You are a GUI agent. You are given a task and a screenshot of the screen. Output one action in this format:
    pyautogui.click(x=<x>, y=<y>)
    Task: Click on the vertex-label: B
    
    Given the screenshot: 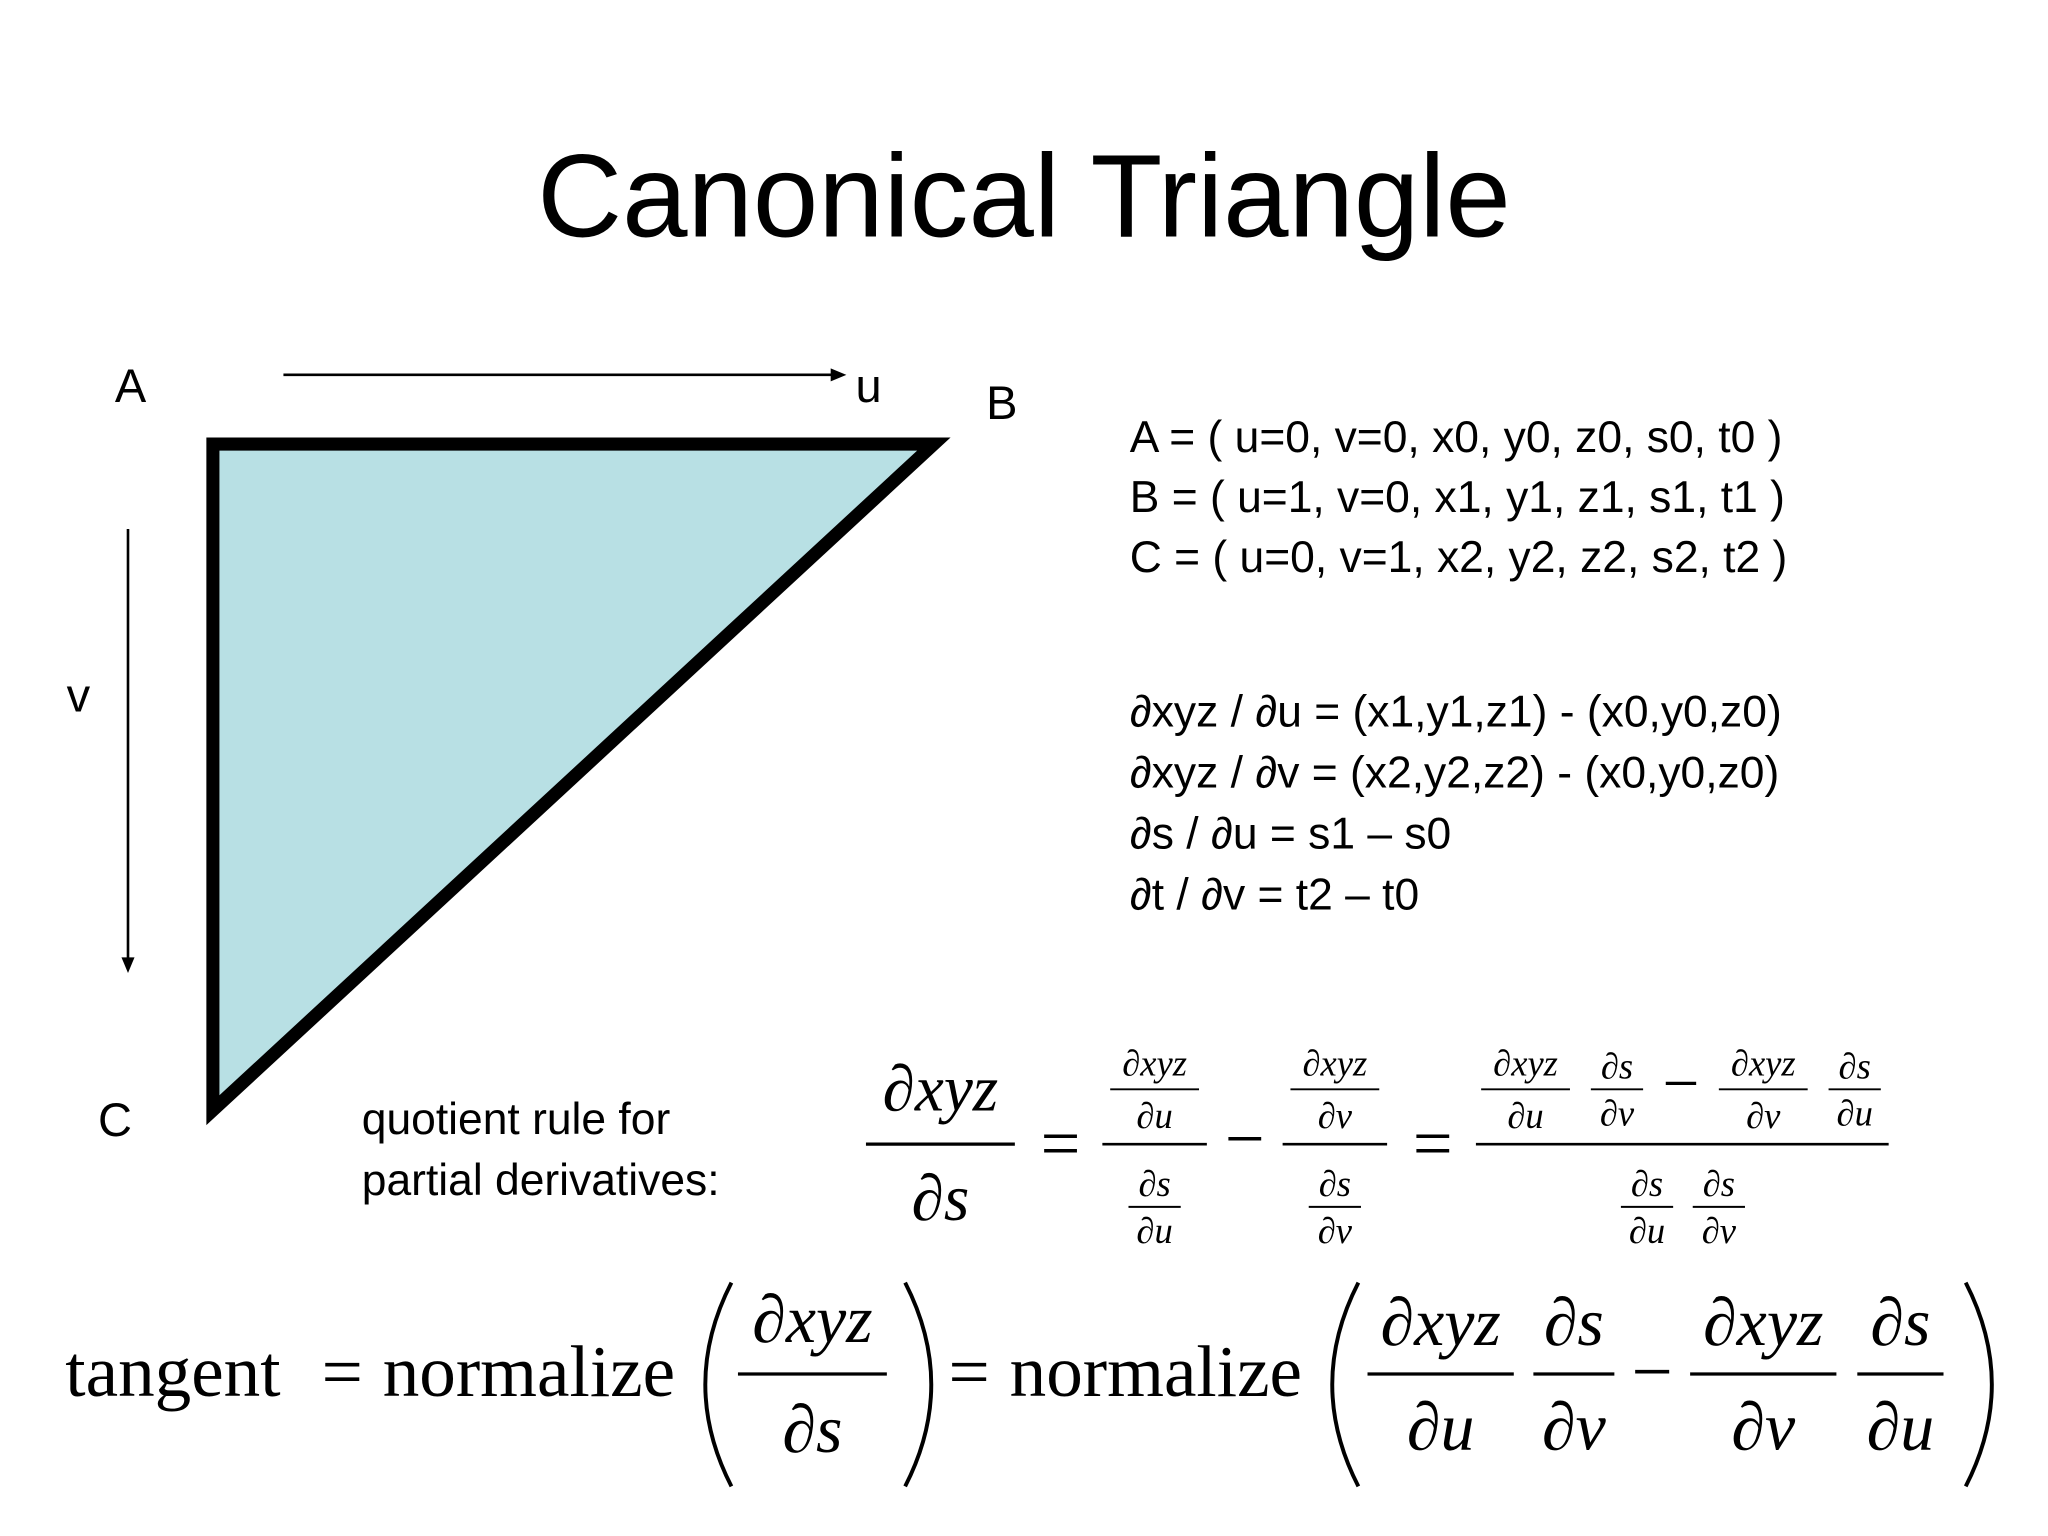 What is the action you would take?
    pyautogui.click(x=1001, y=402)
    